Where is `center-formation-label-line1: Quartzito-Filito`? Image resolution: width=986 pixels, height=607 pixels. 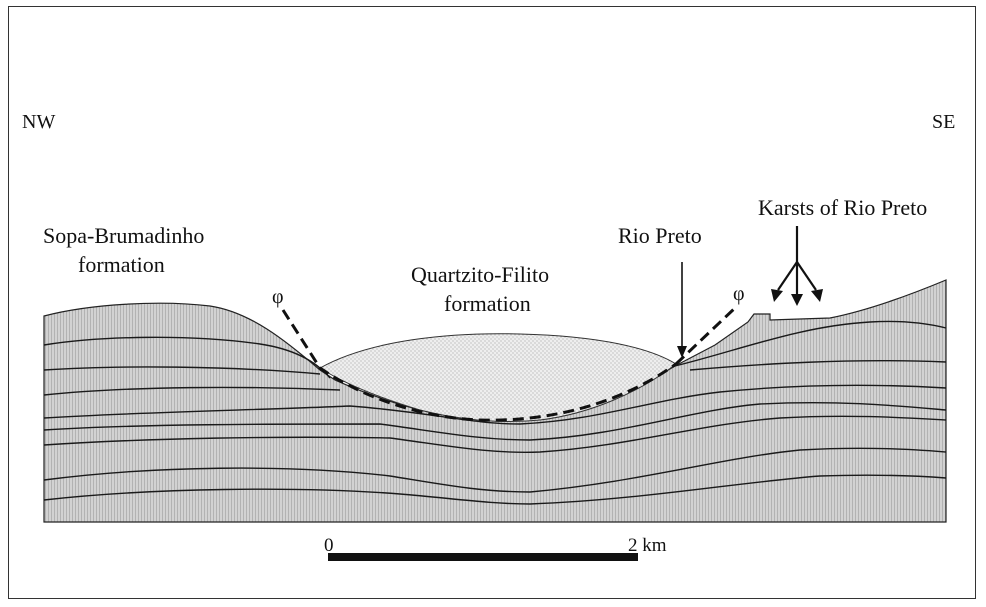
center-formation-label-line1: Quartzito-Filito is located at coordinates (480, 274).